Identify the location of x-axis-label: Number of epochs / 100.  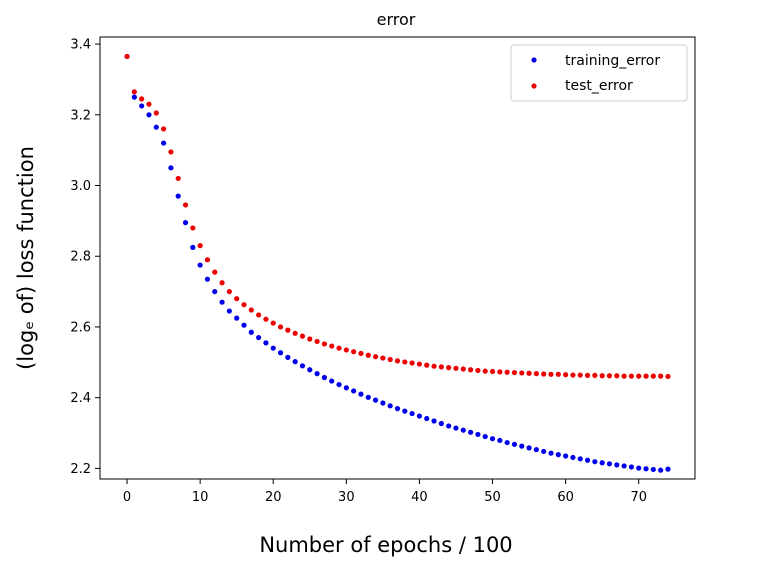
(385, 545).